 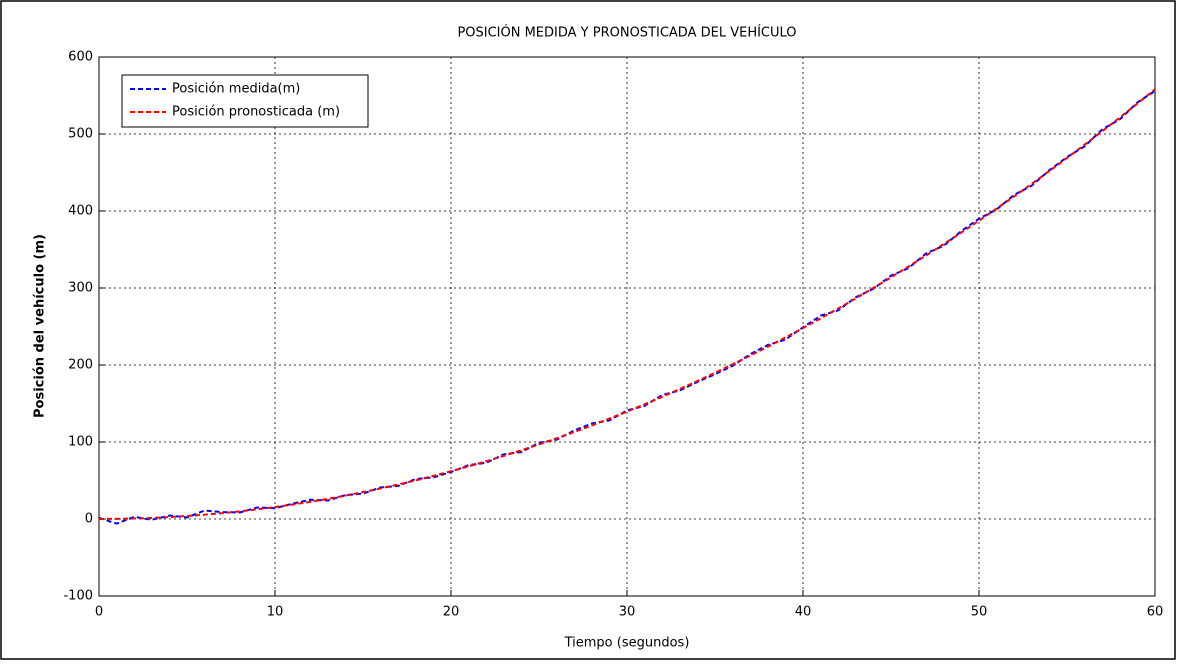 What do you see at coordinates (80, 442) in the screenshot?
I see `y-tick-label: 100` at bounding box center [80, 442].